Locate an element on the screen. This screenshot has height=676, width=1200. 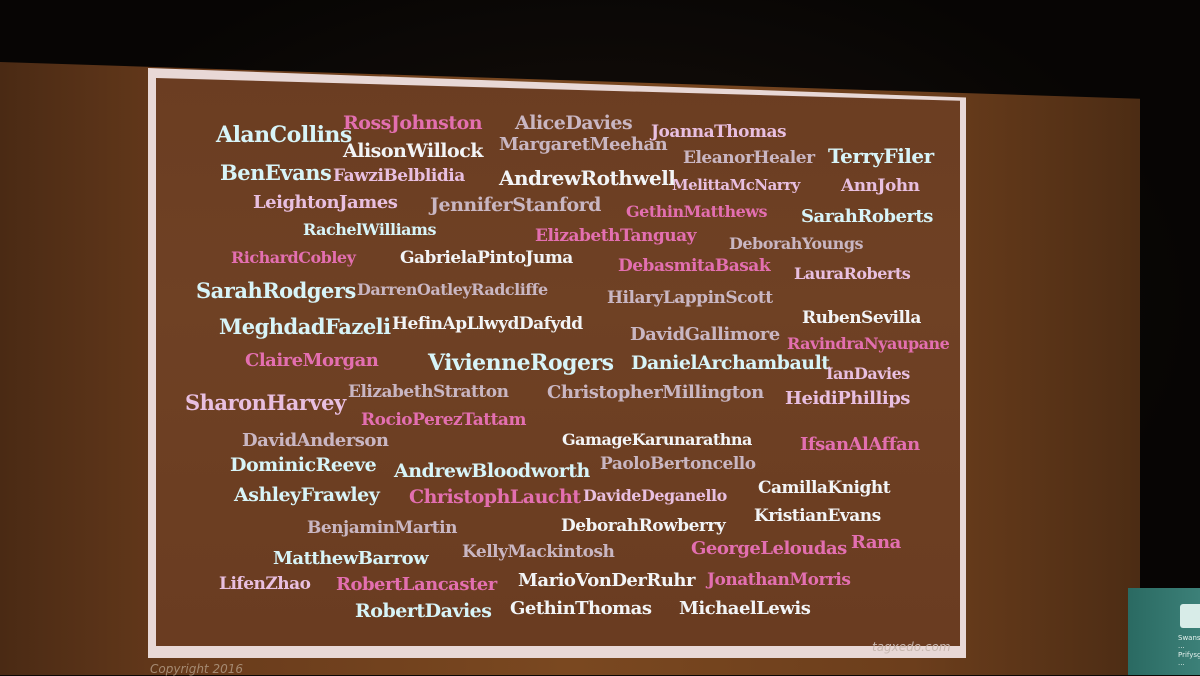
cloud-name: GabrielaPintoJuma is located at coordinates (486, 258).